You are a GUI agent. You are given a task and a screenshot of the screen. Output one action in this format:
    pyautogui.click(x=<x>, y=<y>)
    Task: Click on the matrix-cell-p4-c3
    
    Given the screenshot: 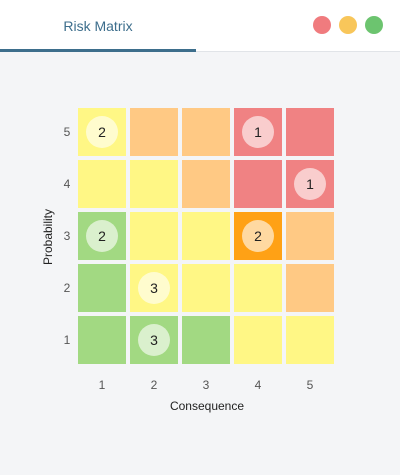 What is the action you would take?
    pyautogui.click(x=206, y=184)
    